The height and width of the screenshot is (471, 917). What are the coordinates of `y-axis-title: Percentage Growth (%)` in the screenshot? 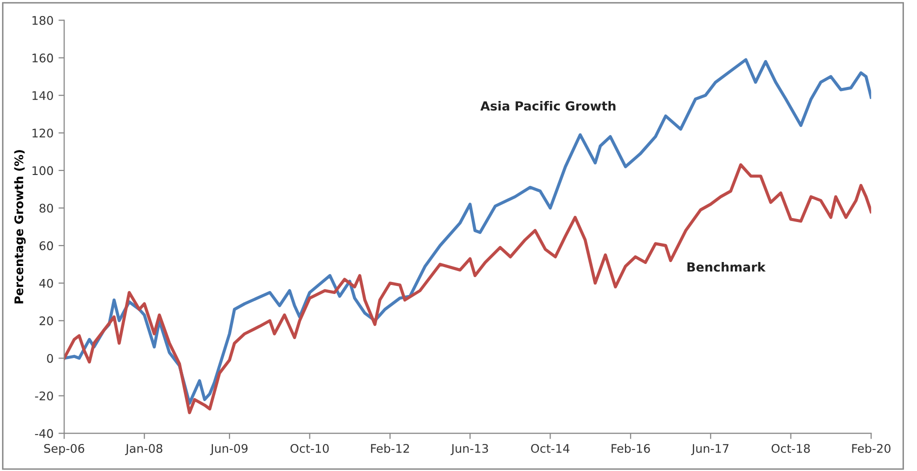 It's located at (20, 227).